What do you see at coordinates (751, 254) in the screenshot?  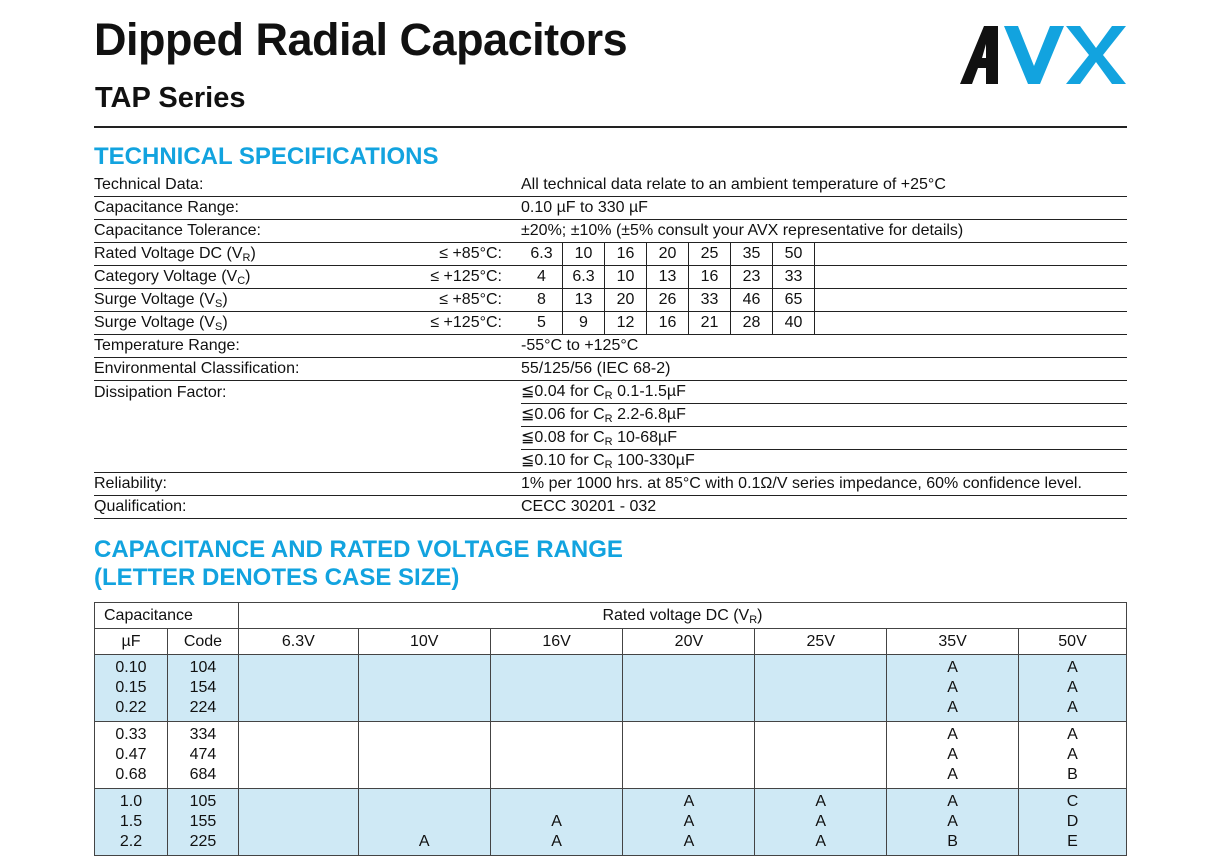 I see `voltage-value: 35` at bounding box center [751, 254].